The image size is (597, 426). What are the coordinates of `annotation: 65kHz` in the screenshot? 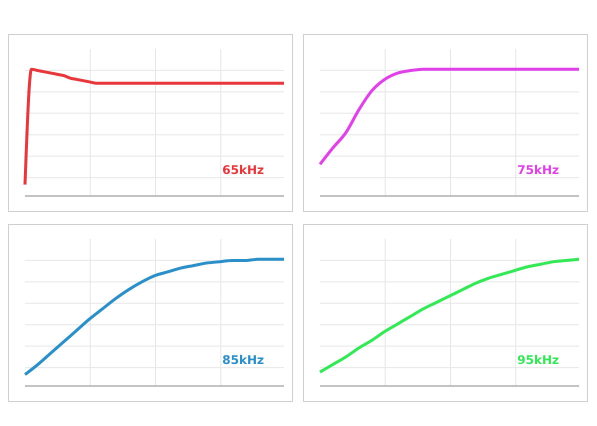 It's located at (243, 170).